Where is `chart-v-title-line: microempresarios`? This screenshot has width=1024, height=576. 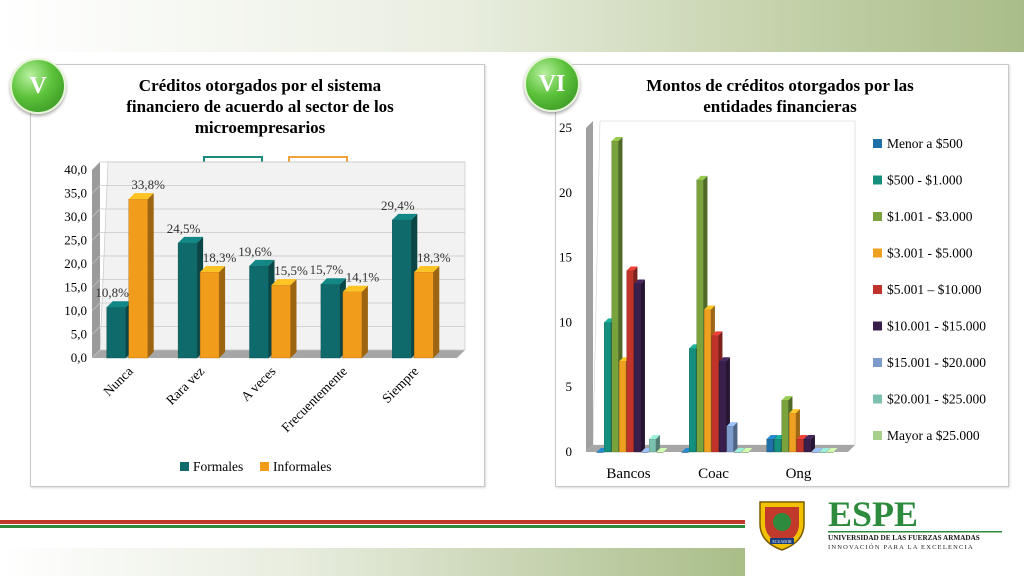
chart-v-title-line: microempresarios is located at coordinates (260, 127).